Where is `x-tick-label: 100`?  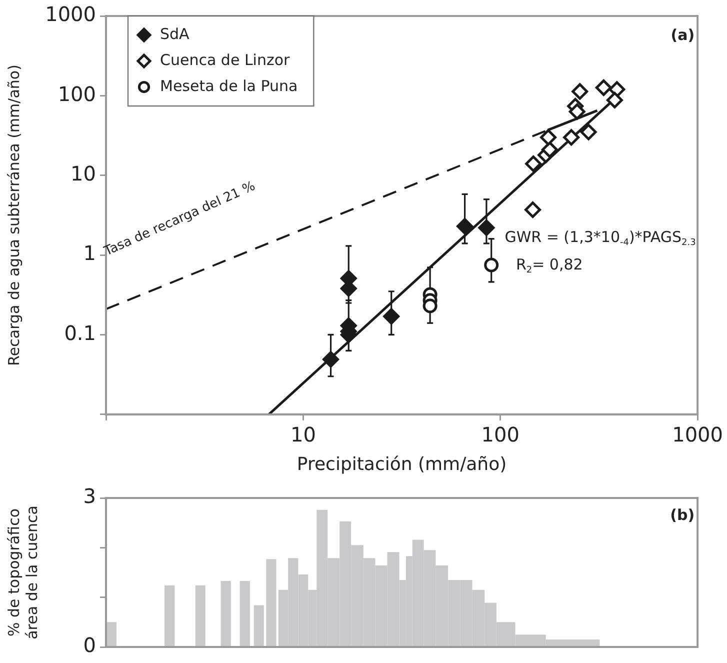 x-tick-label: 100 is located at coordinates (500, 434).